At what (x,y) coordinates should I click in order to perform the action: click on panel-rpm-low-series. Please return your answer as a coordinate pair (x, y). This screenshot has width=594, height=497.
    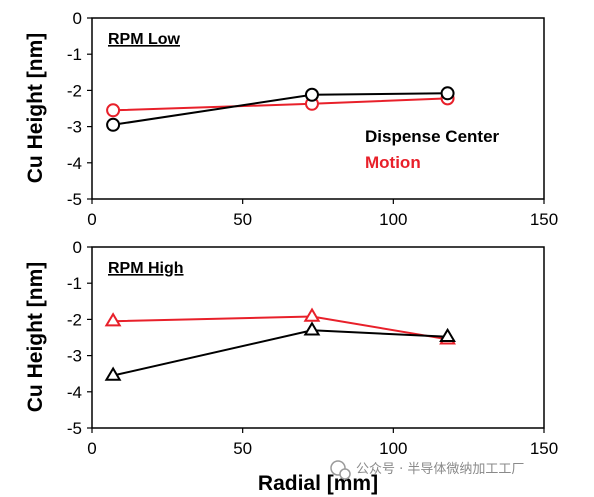
    Looking at the image, I should click on (280, 109).